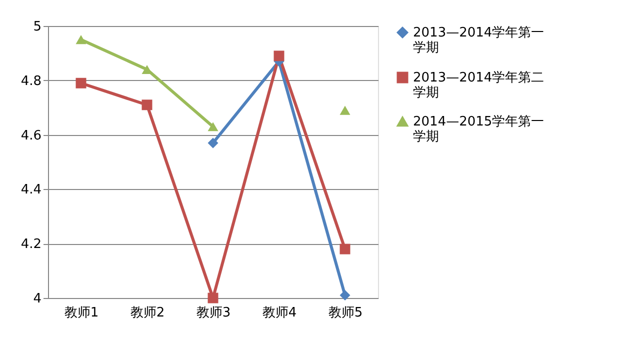 The width and height of the screenshot is (641, 364). What do you see at coordinates (478, 129) in the screenshot?
I see `legend-label: 2014—2015学年第一学期` at bounding box center [478, 129].